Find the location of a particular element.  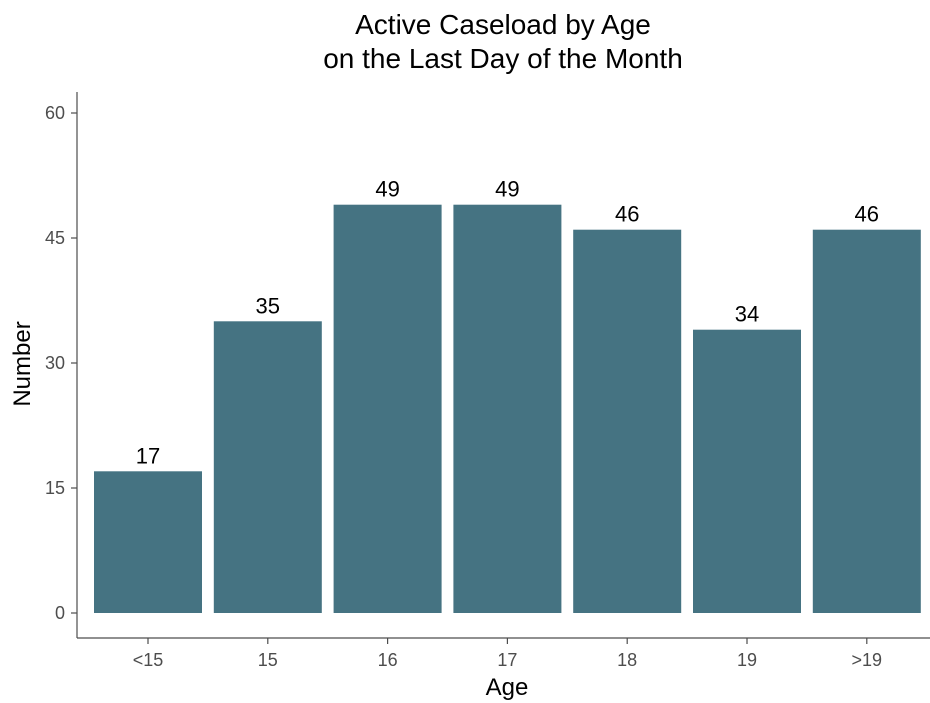

data-label: 34 is located at coordinates (747, 314).